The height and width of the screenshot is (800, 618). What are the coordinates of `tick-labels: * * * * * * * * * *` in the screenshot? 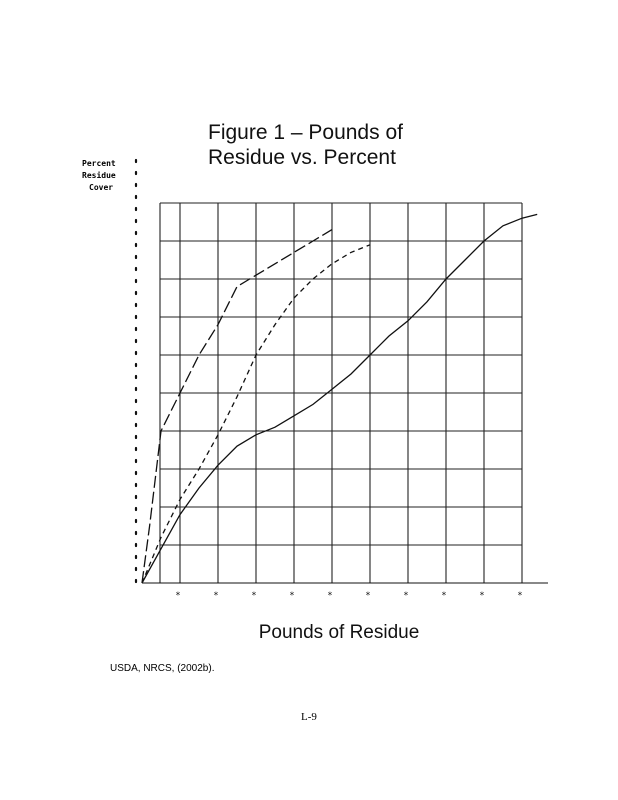 It's located at (348, 596).